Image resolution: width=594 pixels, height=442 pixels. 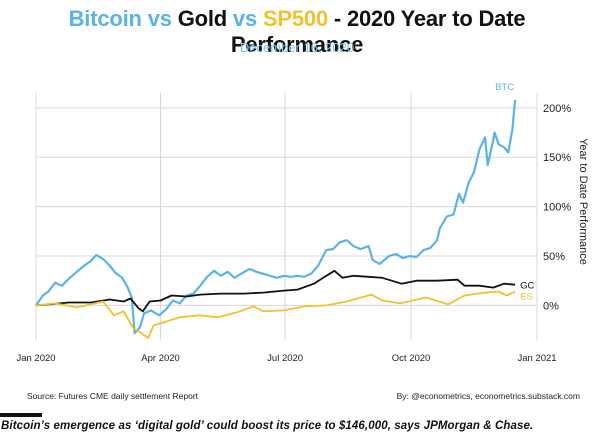 I want to click on series-line-es, so click(x=275, y=314).